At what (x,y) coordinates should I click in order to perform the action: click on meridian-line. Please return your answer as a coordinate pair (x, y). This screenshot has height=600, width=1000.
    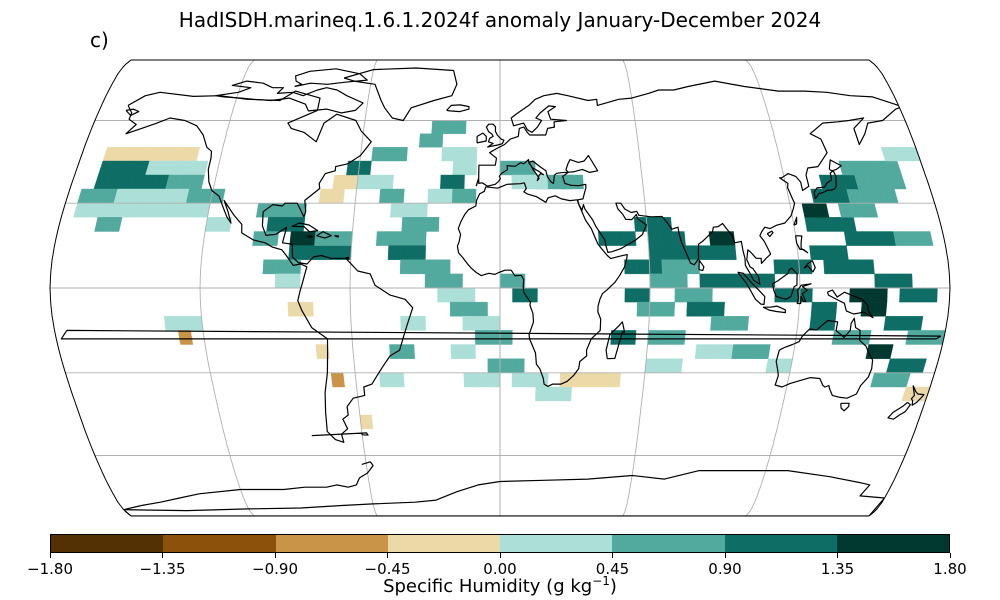
    Looking at the image, I should click on (227, 288).